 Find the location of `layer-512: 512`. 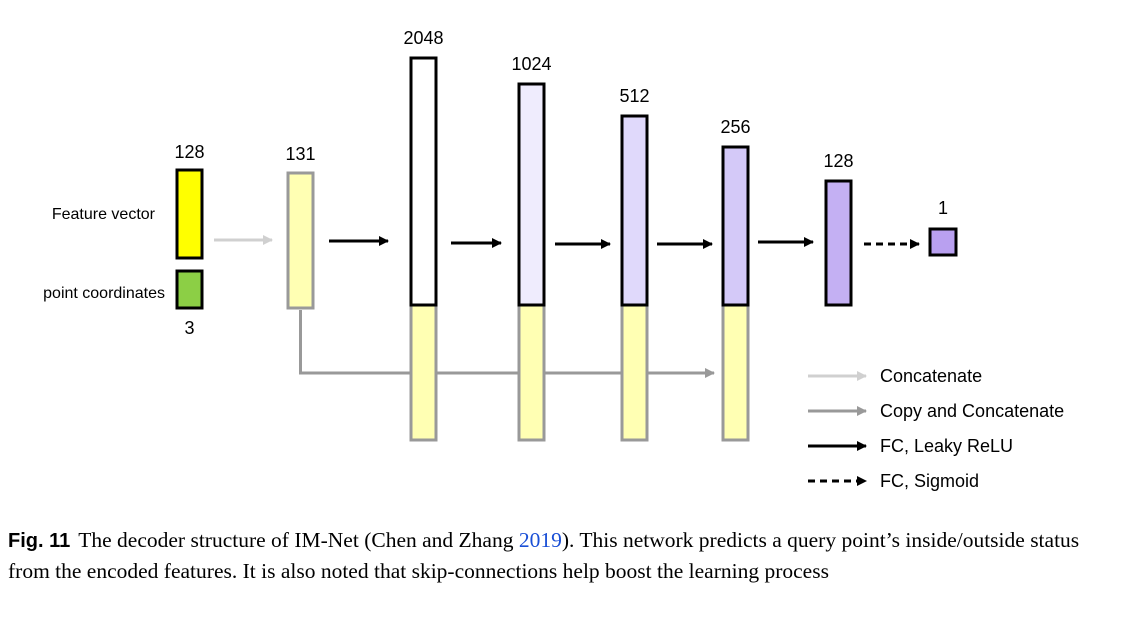

layer-512: 512 is located at coordinates (634, 264).